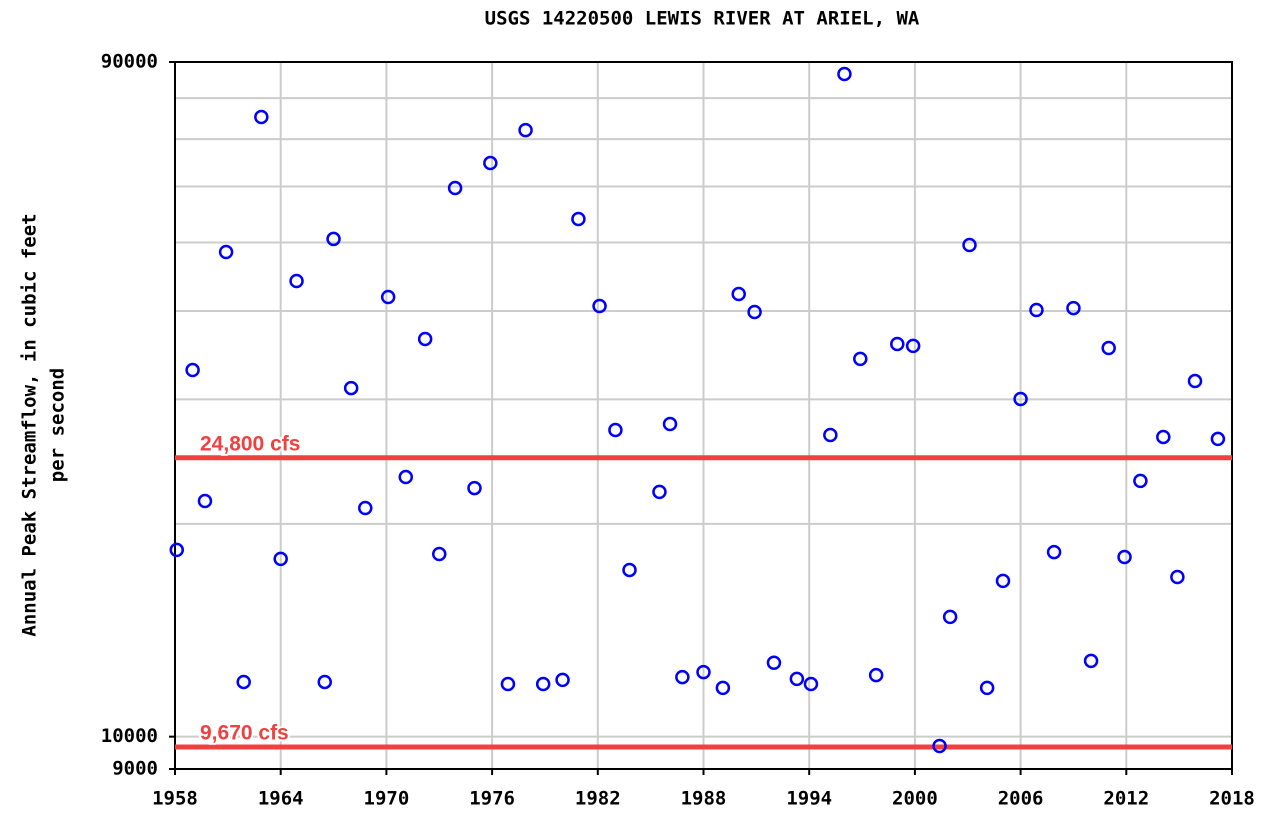 Image resolution: width=1273 pixels, height=815 pixels. Describe the element at coordinates (1126, 799) in the screenshot. I see `x-tick-label: 2012` at that location.